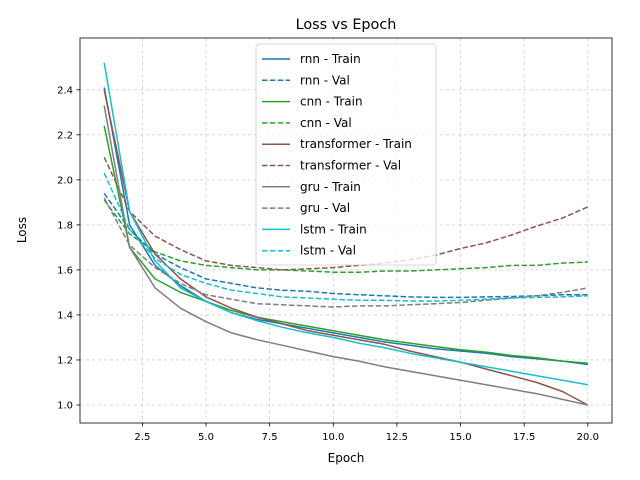 This screenshot has height=480, width=640. I want to click on legend-label: lstm - Val, so click(328, 251).